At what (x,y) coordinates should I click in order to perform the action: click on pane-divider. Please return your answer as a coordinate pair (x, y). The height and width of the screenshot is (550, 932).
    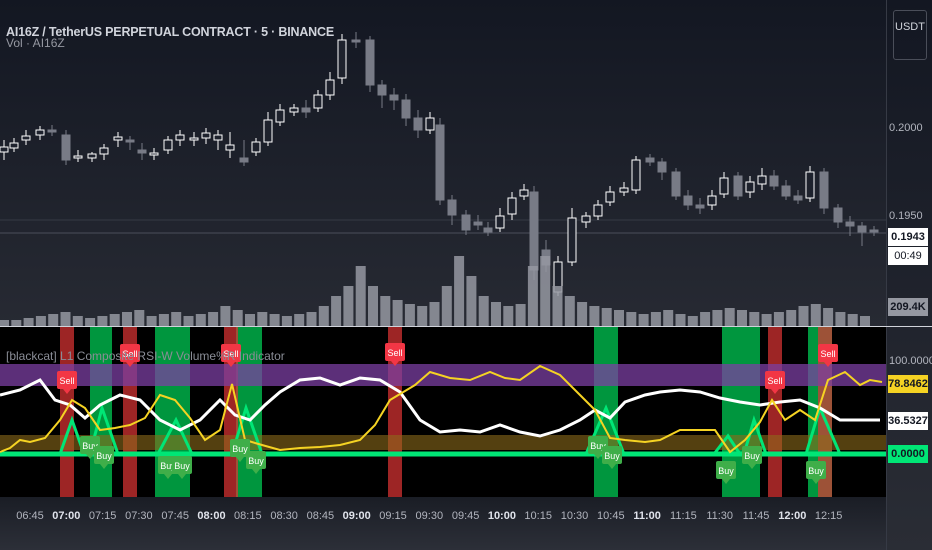
    Looking at the image, I should click on (466, 326).